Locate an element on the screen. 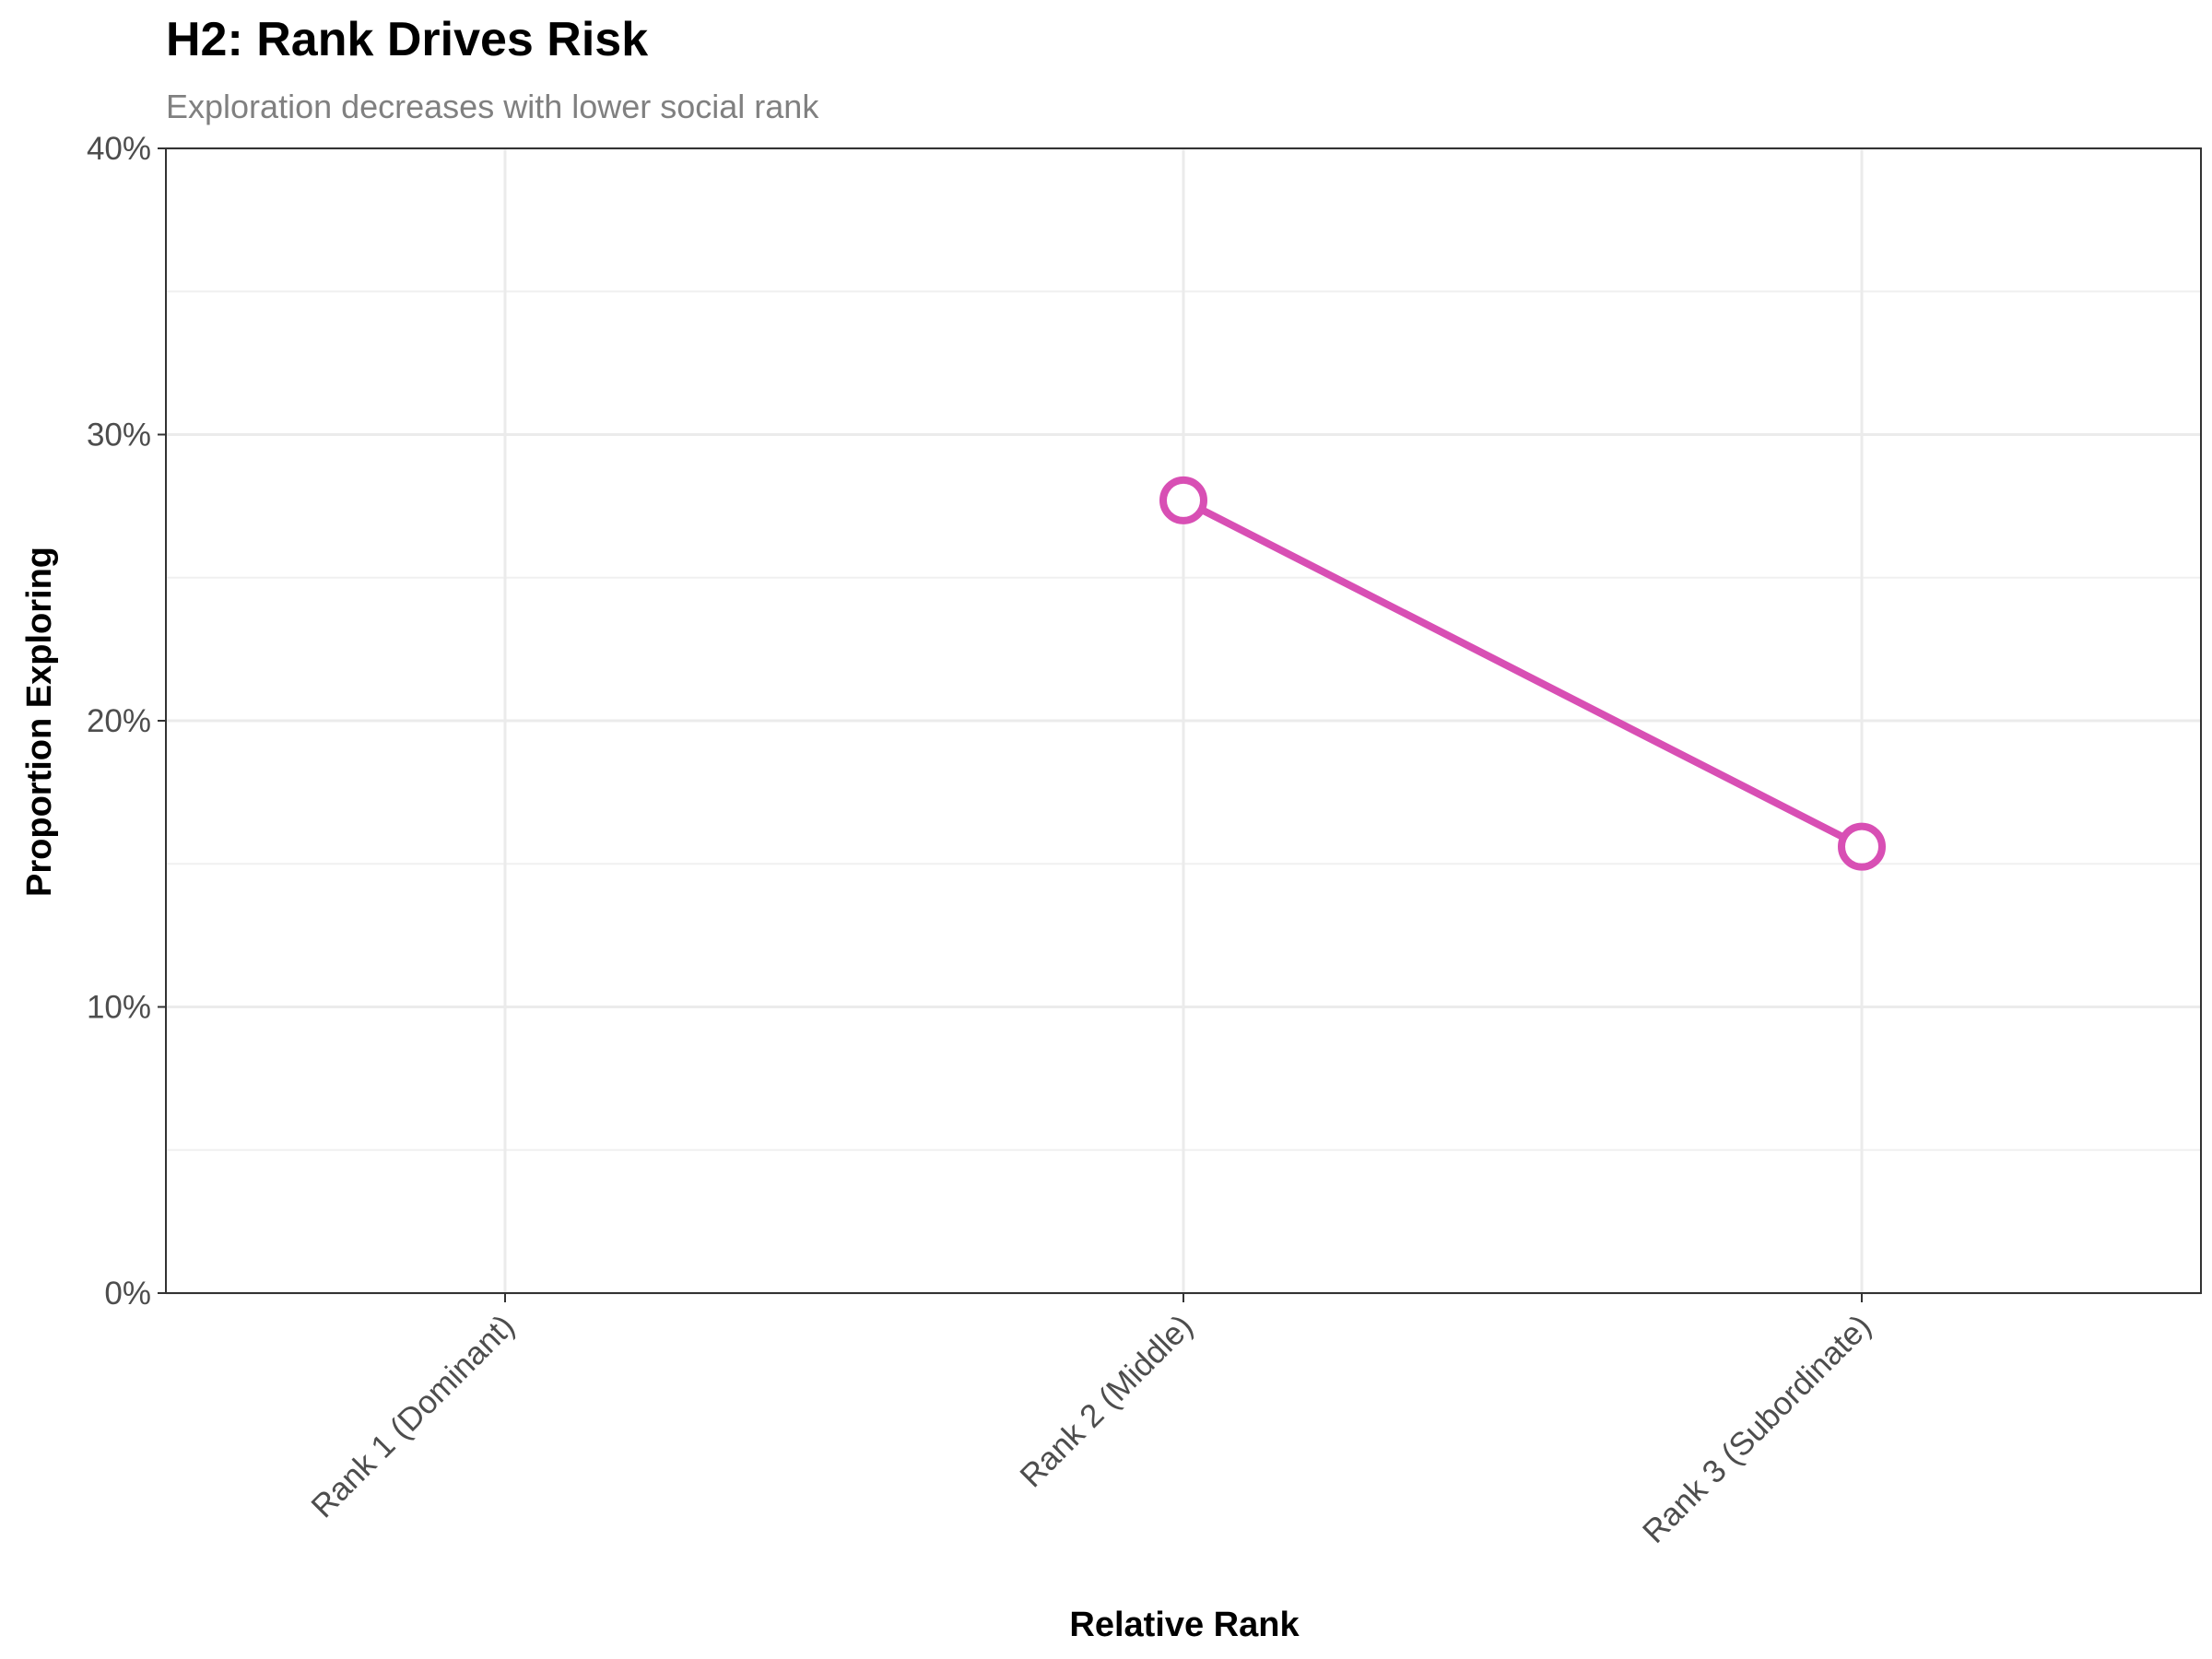 The image size is (2212, 1659). plot-marks is located at coordinates (1522, 673).